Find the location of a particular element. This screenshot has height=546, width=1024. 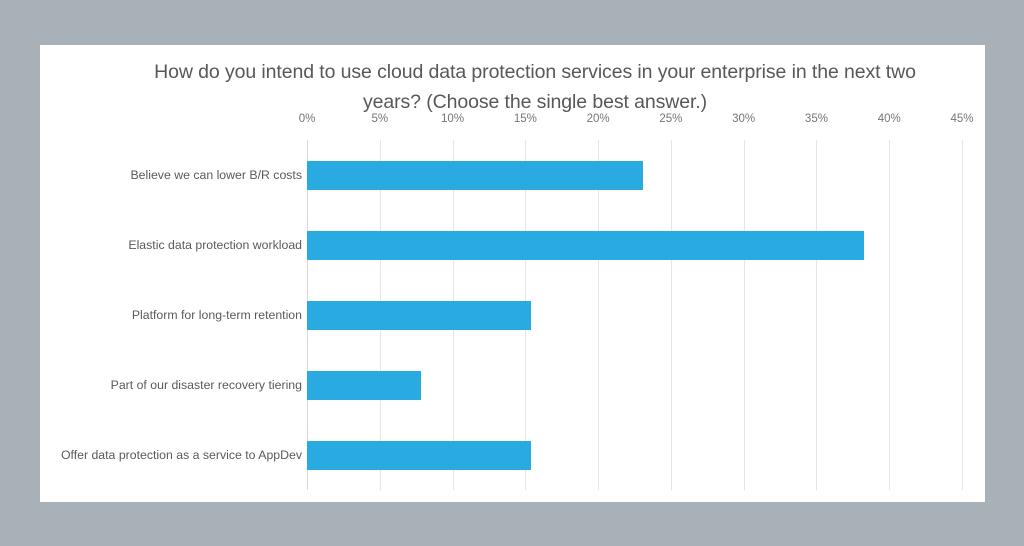

x-axis-tick-labels: 0% 5% 10% 15% 20% 25% 30% 35% 40% 45% is located at coordinates (636, 123).